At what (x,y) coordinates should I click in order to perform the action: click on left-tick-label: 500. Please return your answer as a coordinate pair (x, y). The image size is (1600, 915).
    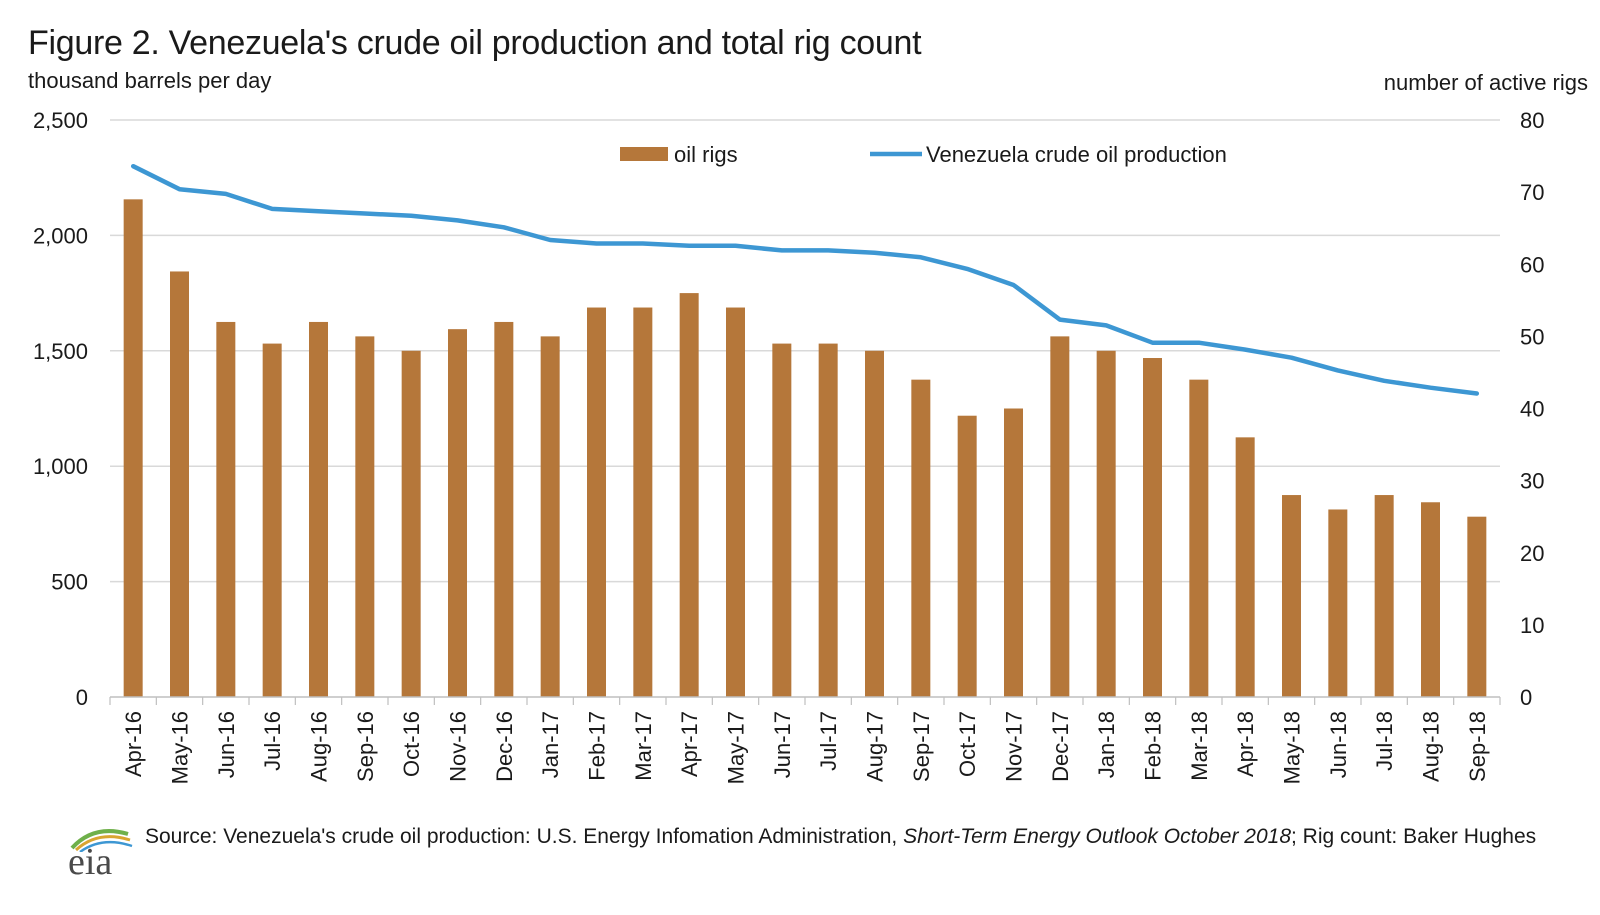
    Looking at the image, I should click on (69, 582).